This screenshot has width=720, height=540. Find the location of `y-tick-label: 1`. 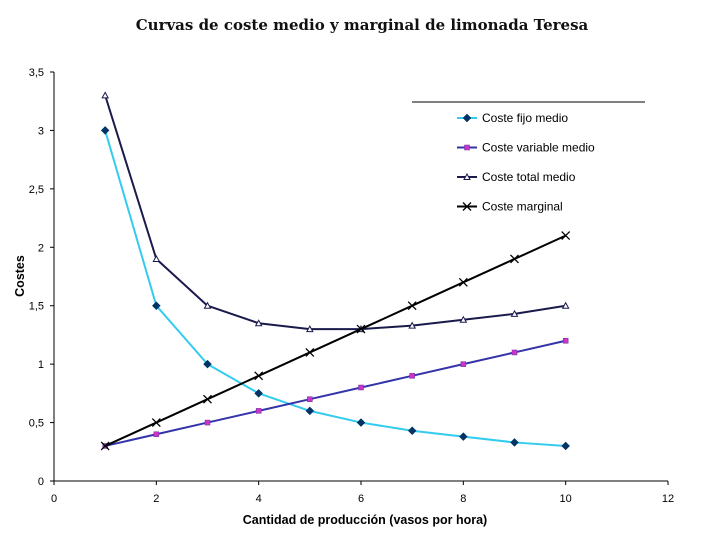

y-tick-label: 1 is located at coordinates (41, 365).